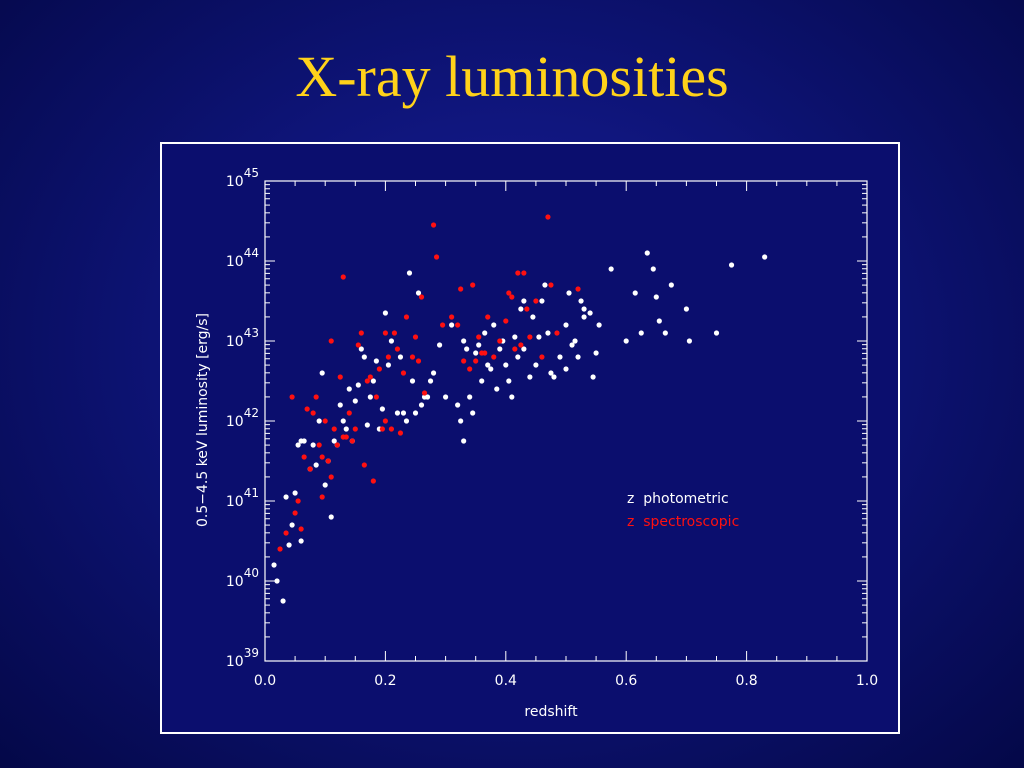 This screenshot has height=768, width=1024. What do you see at coordinates (242, 578) in the screenshot?
I see `y-tick-label: 1040` at bounding box center [242, 578].